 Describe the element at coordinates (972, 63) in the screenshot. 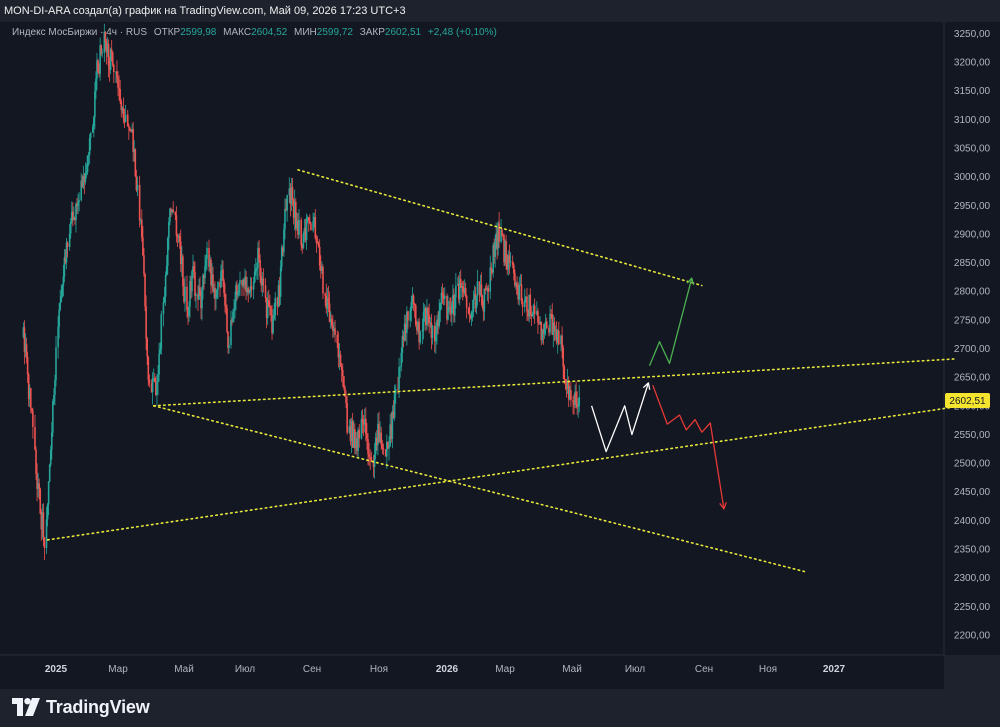

I see `price-tick-label: 3200,00` at that location.